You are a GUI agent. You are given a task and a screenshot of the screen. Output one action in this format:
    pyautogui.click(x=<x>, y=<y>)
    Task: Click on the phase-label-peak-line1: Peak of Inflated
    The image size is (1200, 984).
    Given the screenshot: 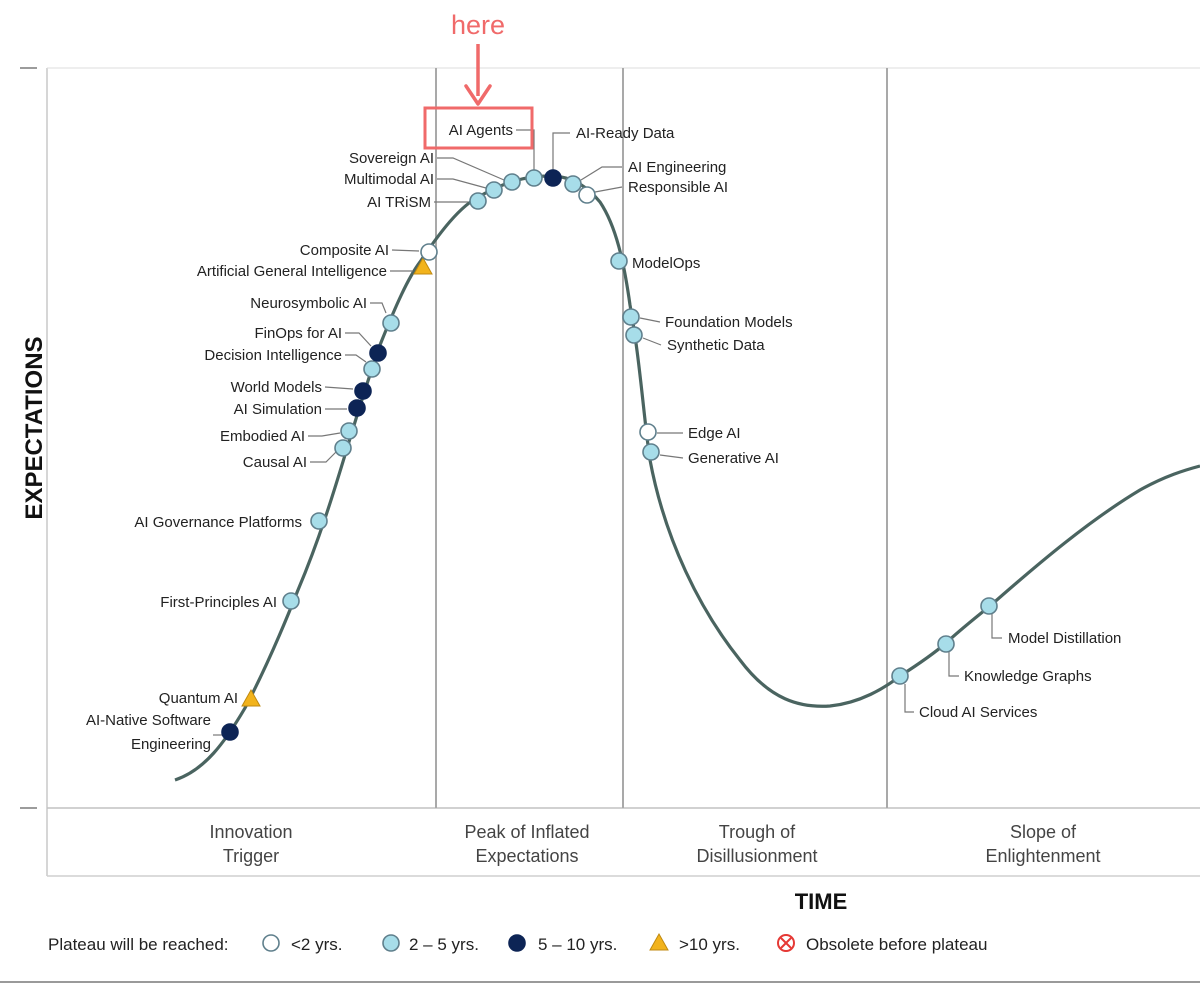 What is the action you would take?
    pyautogui.click(x=526, y=832)
    